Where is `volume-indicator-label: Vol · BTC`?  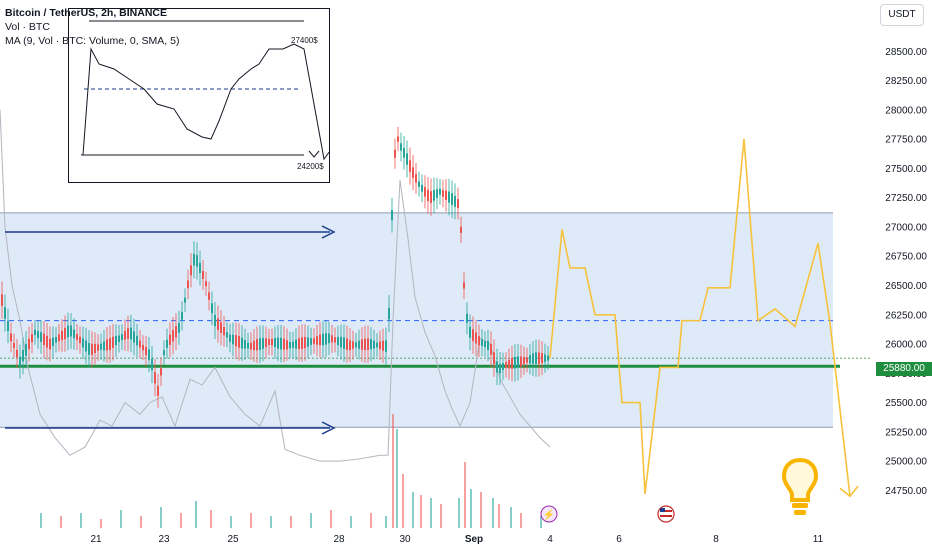
volume-indicator-label: Vol · BTC is located at coordinates (27, 27).